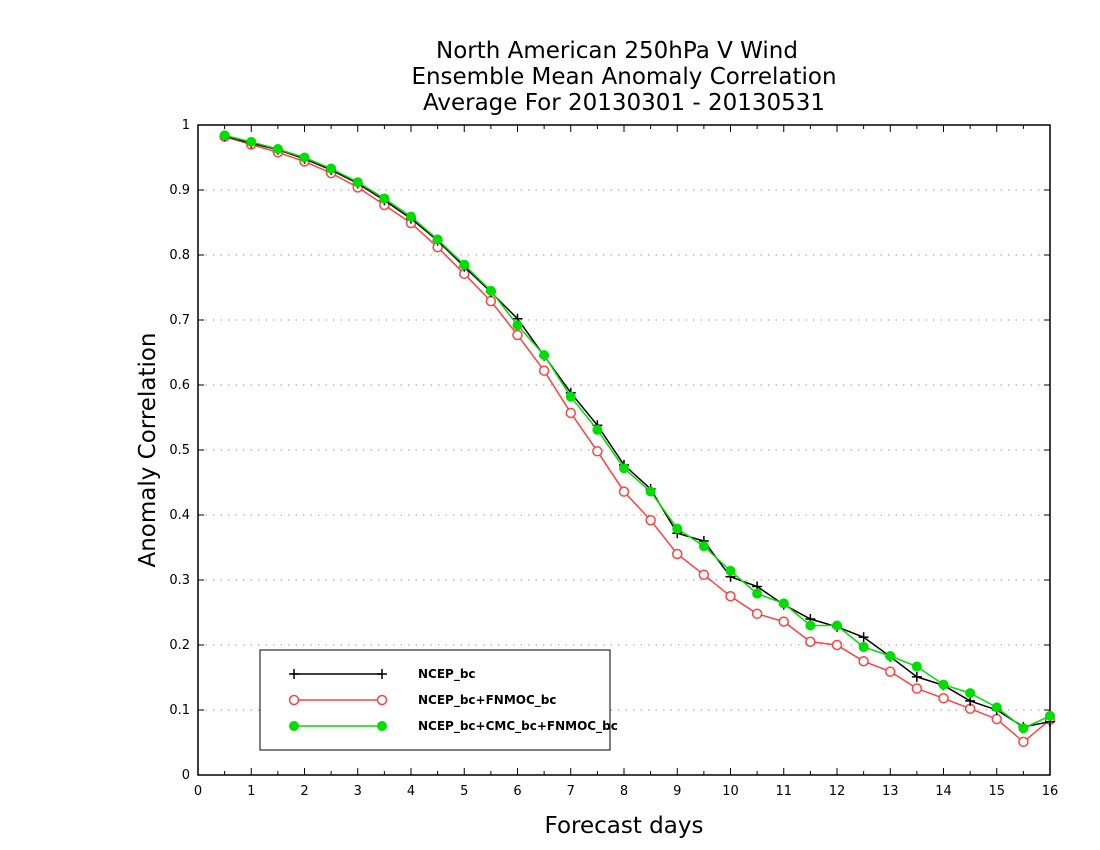 The width and height of the screenshot is (1100, 850). Describe the element at coordinates (179, 385) in the screenshot. I see `y-tick-label: 0.6` at that location.